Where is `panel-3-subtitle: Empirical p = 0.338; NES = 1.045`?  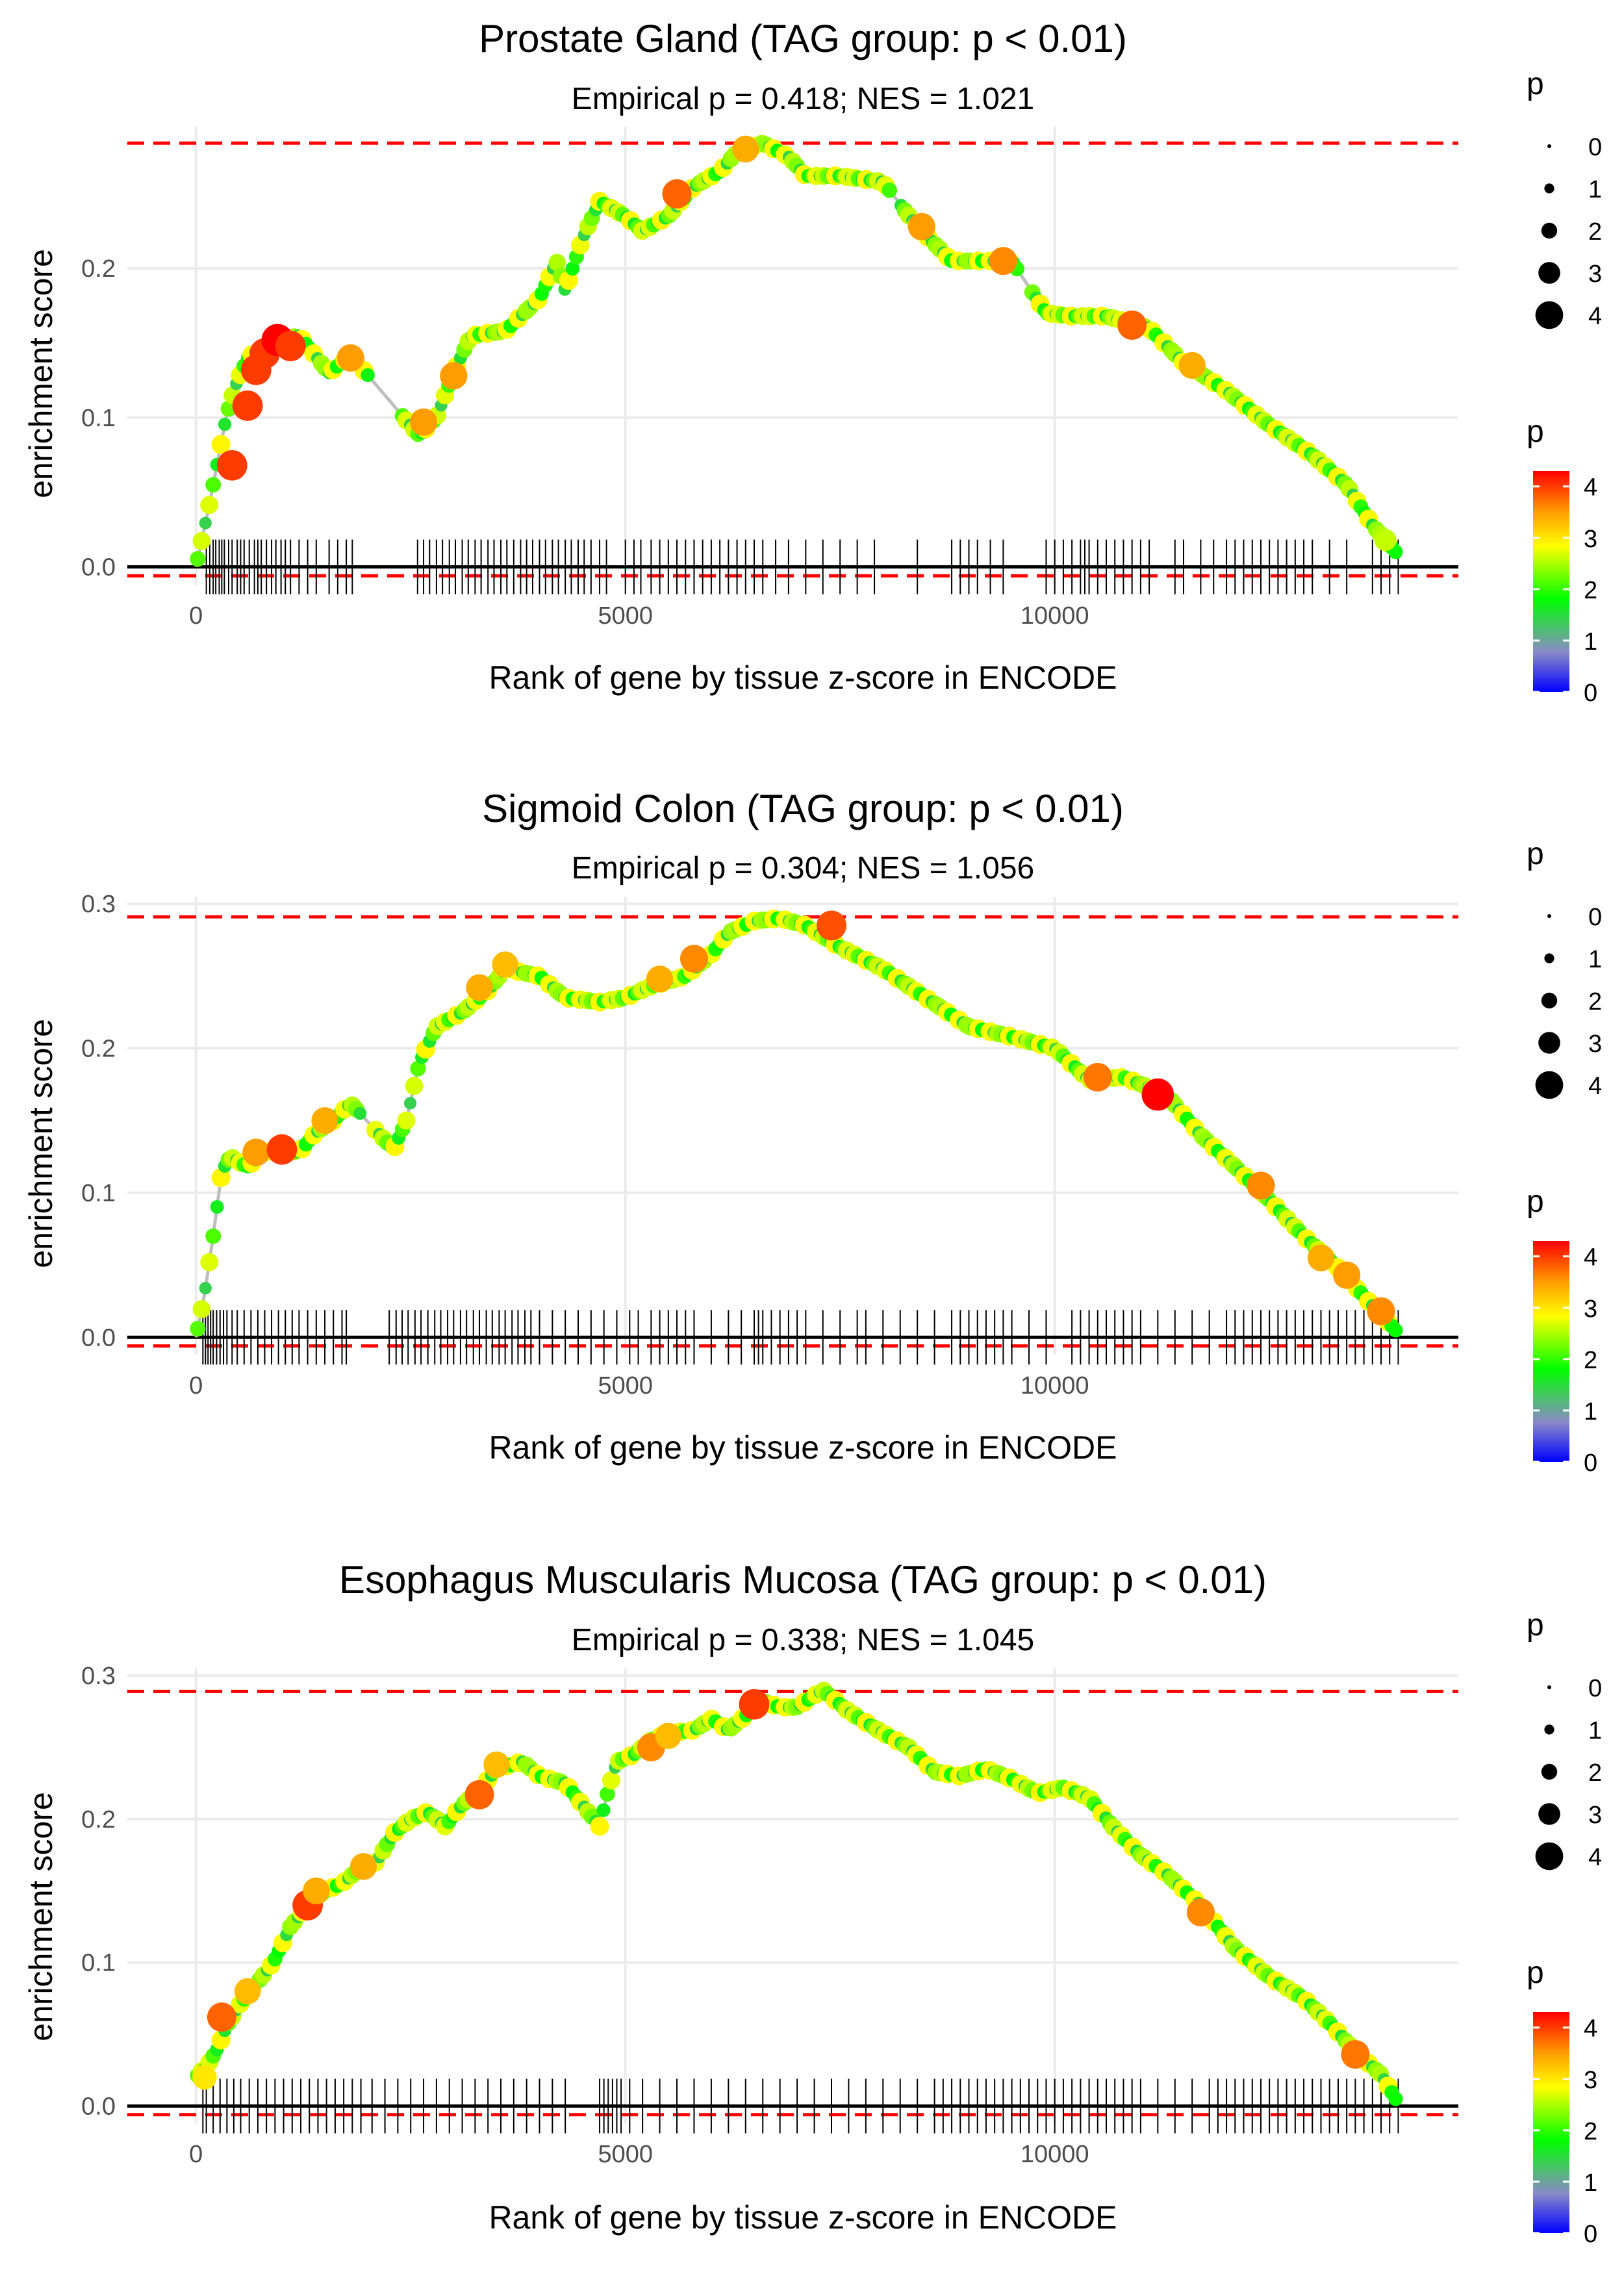
panel-3-subtitle: Empirical p = 0.338; NES = 1.045 is located at coordinates (803, 1640).